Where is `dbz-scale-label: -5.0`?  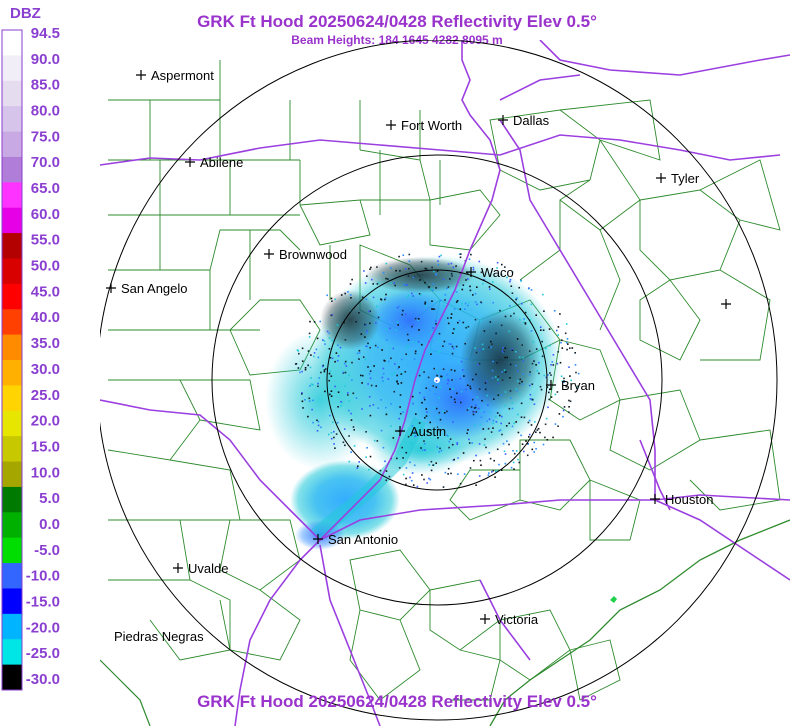
dbz-scale-label: -5.0 is located at coordinates (47, 550).